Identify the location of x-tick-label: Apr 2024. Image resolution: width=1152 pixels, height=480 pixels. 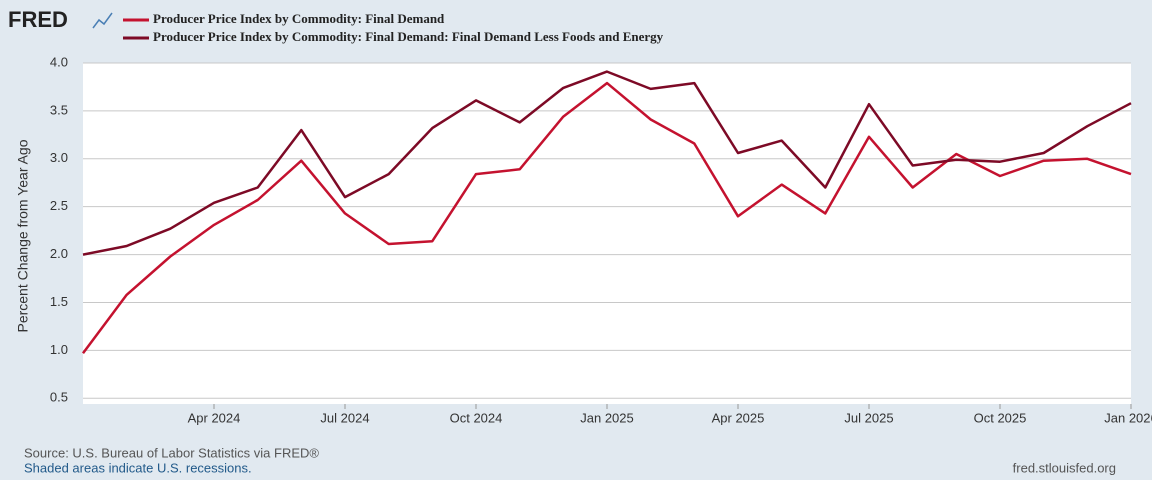
(214, 417).